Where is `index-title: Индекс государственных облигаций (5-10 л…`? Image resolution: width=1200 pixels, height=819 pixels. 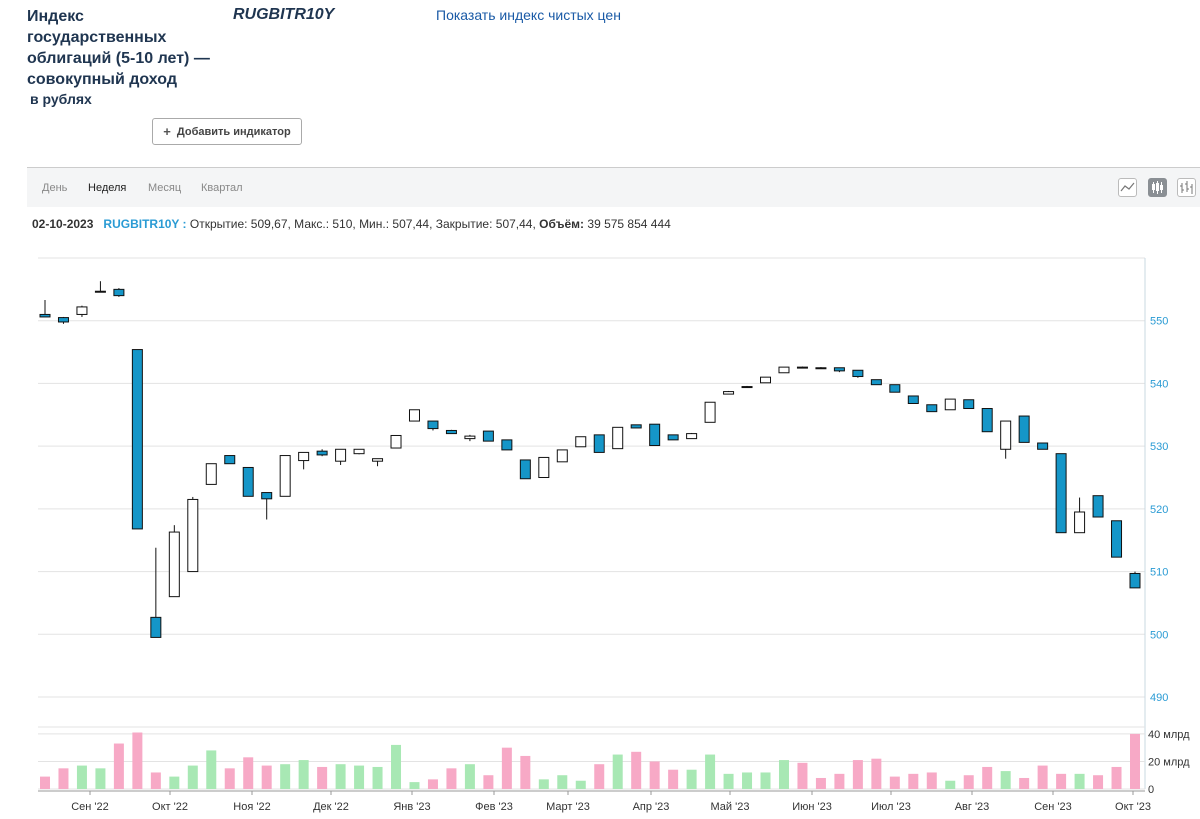 index-title: Индекс государственных облигаций (5-10 л… is located at coordinates (118, 48).